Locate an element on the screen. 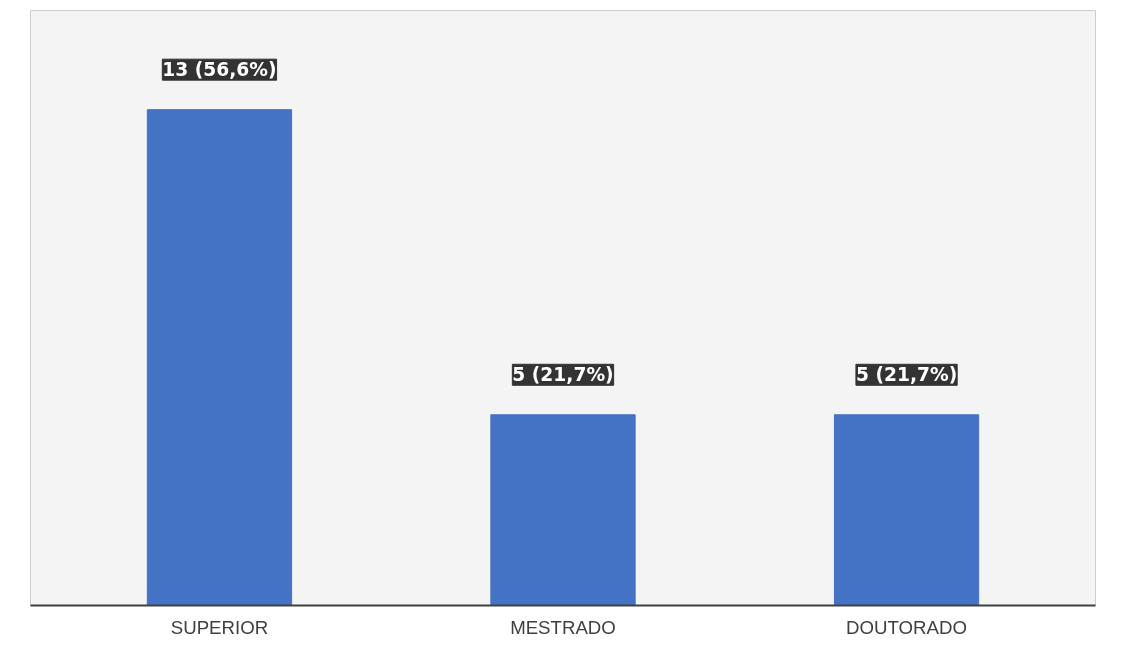 The width and height of the screenshot is (1133, 662). x-tick-label: MESTRADO is located at coordinates (563, 627).